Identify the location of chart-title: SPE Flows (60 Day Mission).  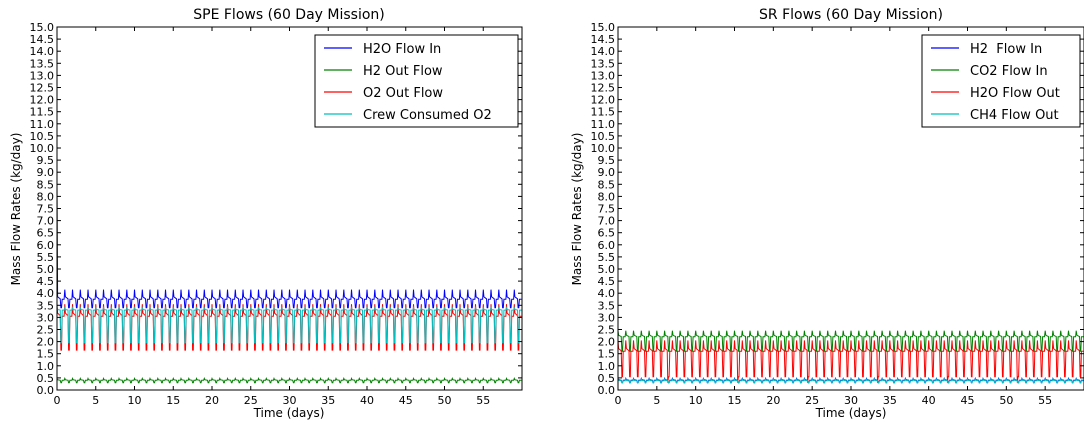
(289, 15).